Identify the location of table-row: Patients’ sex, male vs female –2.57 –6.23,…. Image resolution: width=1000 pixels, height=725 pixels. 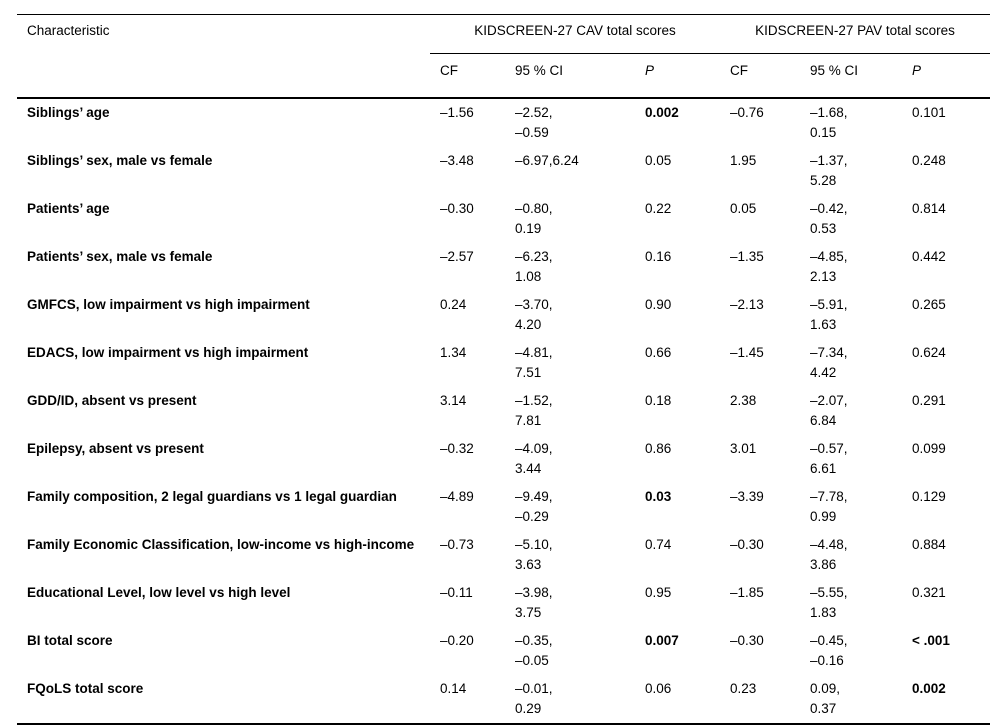
(503, 267).